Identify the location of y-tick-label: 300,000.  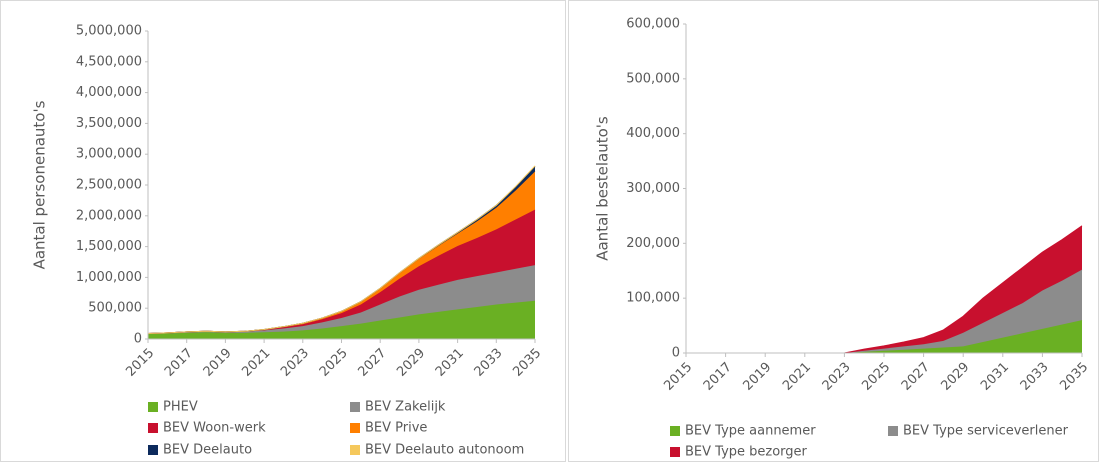
(653, 188).